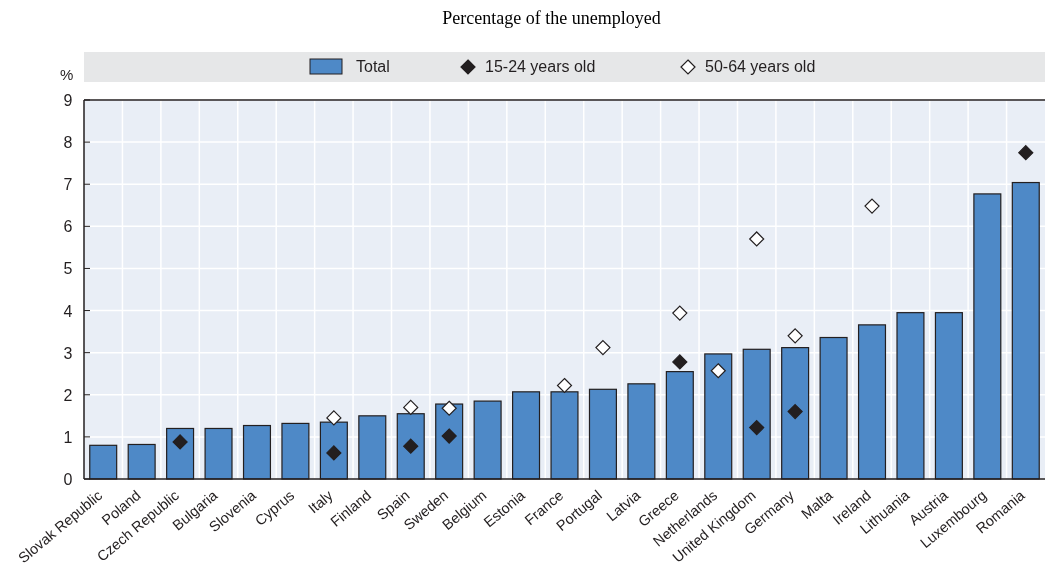  Describe the element at coordinates (68, 353) in the screenshot. I see `y-tick-label: 3` at that location.